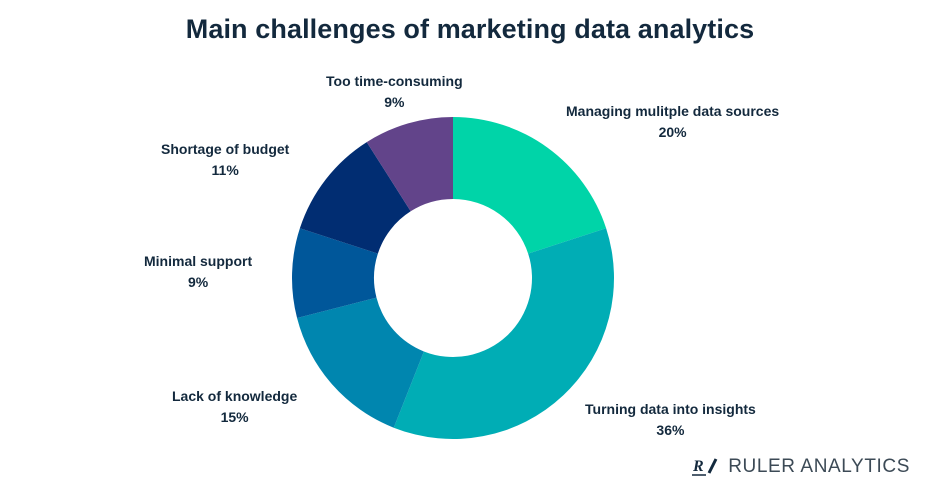 The height and width of the screenshot is (500, 940). Describe the element at coordinates (225, 149) in the screenshot. I see `label-name: Shortage of budget` at that location.